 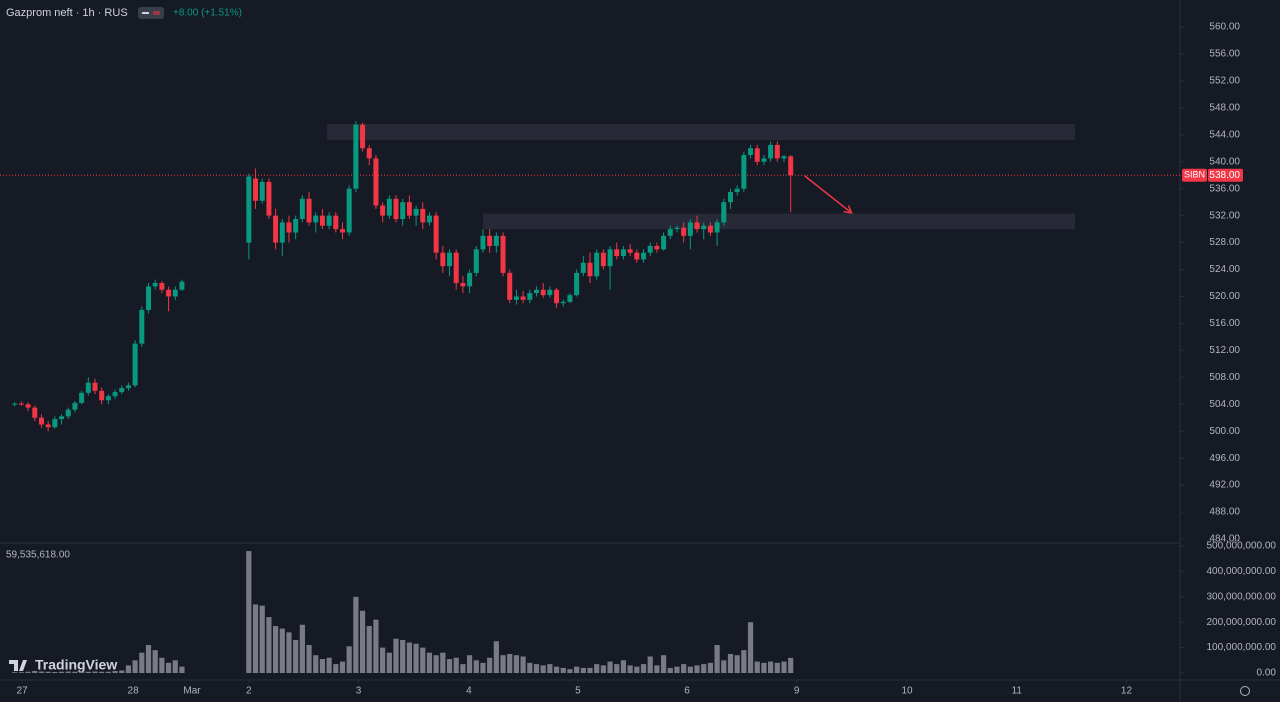 I want to click on x-tick-label: Mar, so click(x=192, y=691).